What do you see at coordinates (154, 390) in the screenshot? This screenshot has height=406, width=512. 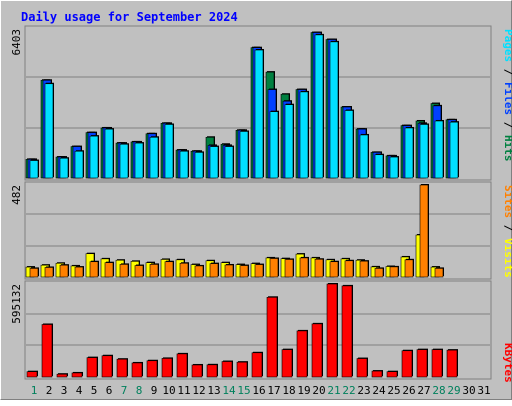 I see `x-tick-label-day-9: 9` at bounding box center [154, 390].